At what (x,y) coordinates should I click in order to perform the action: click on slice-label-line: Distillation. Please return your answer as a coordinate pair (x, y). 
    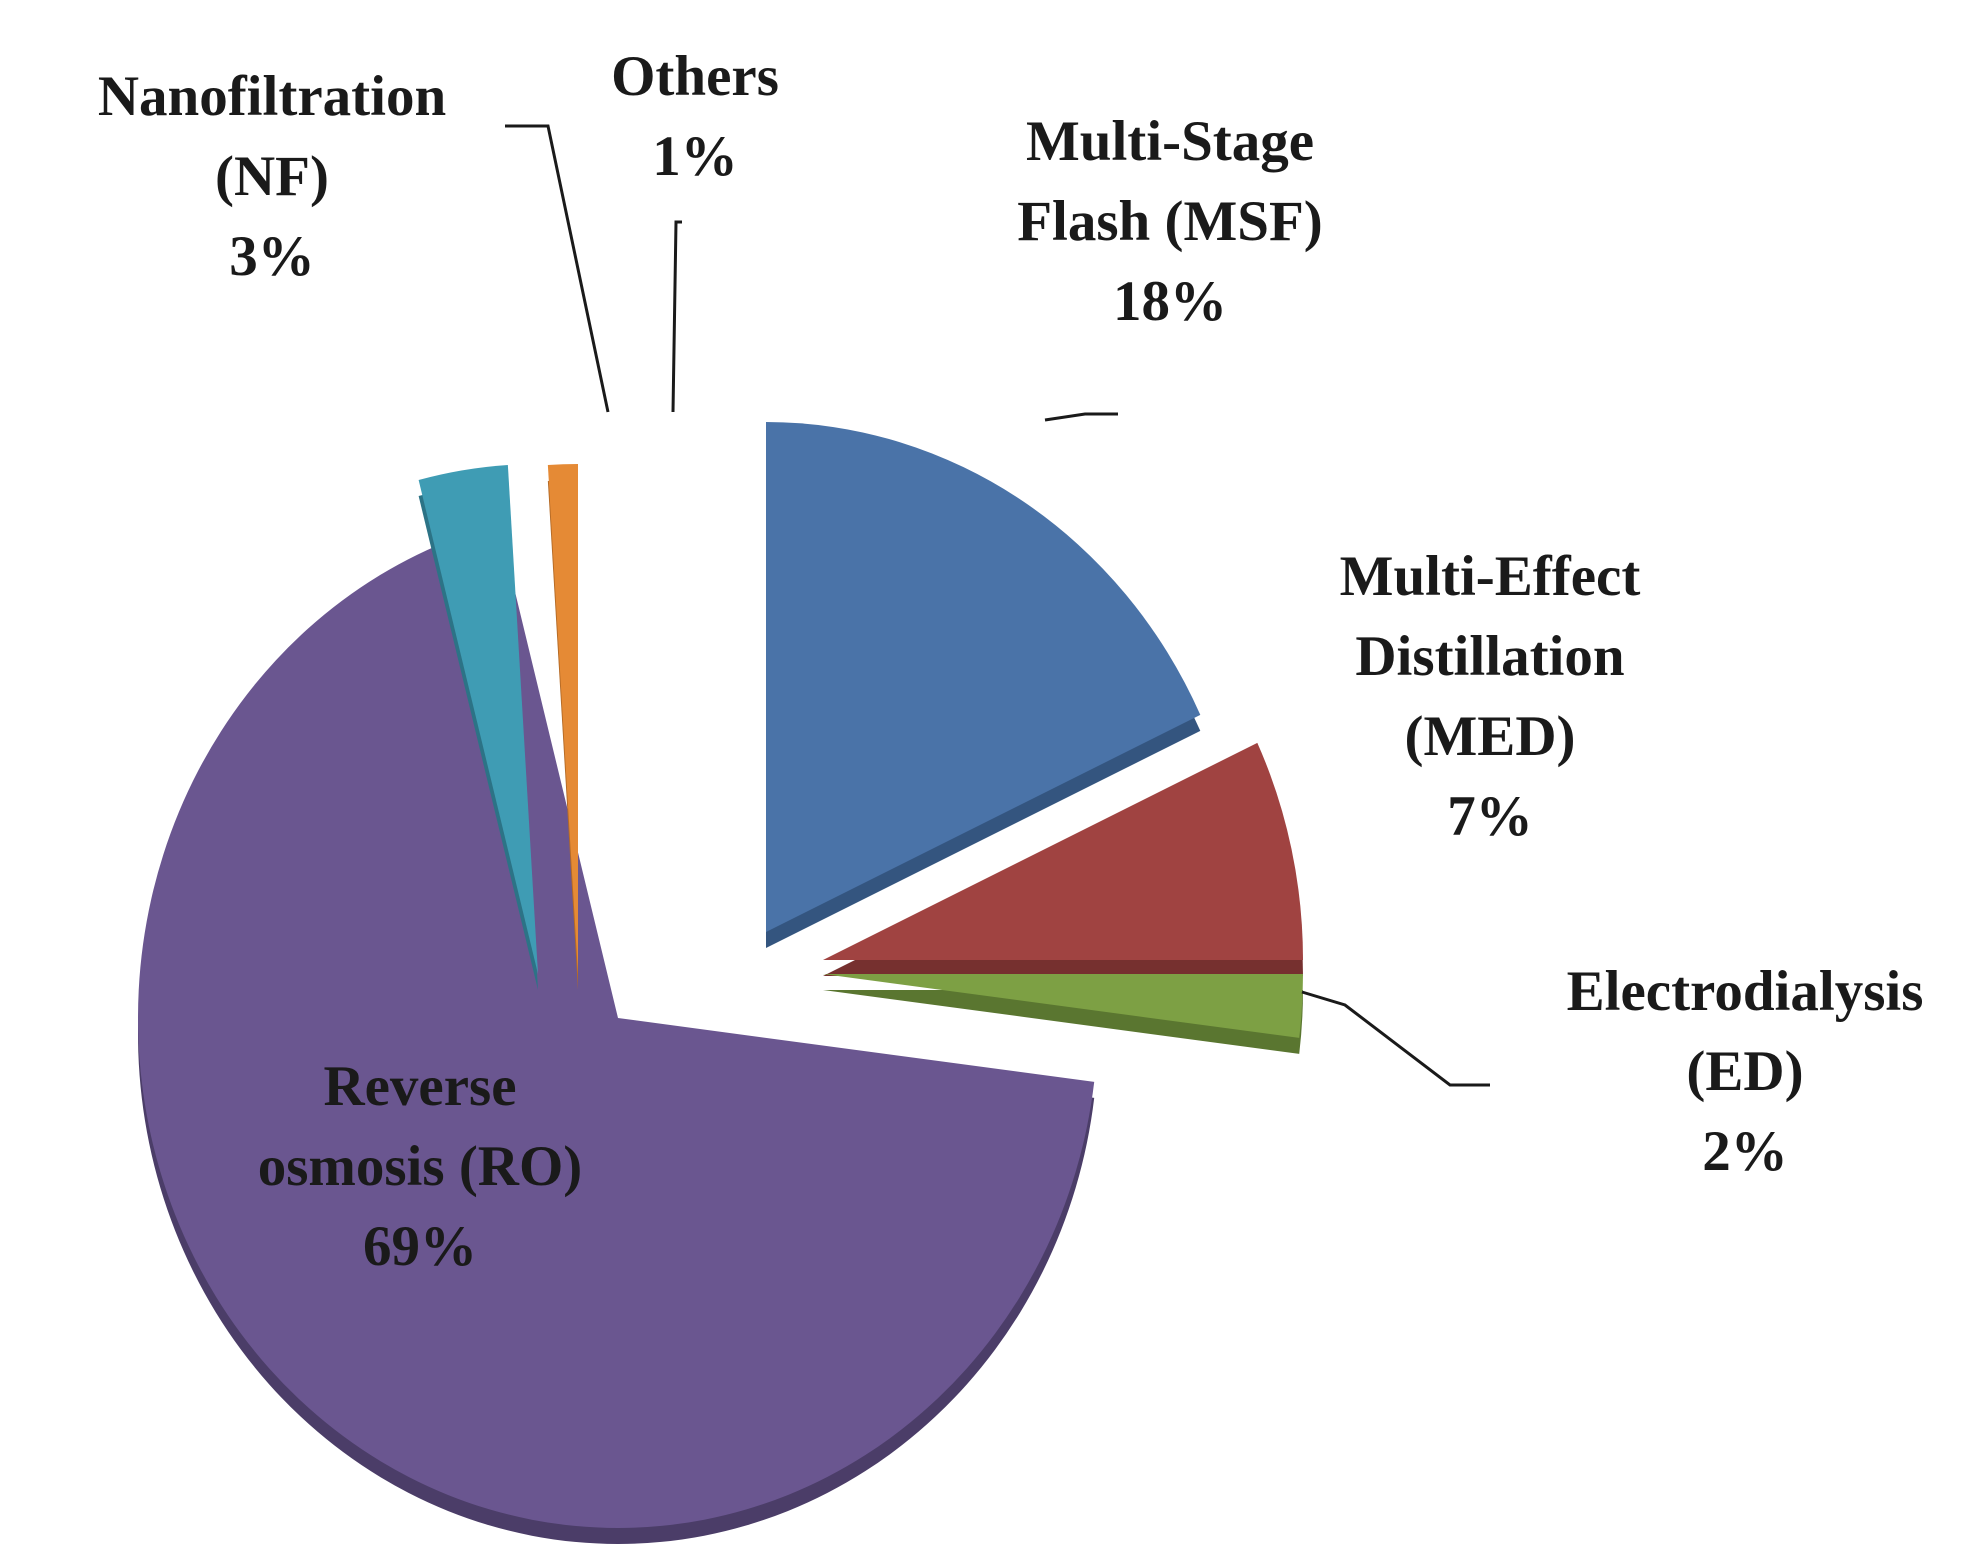
    Looking at the image, I should click on (1489, 656).